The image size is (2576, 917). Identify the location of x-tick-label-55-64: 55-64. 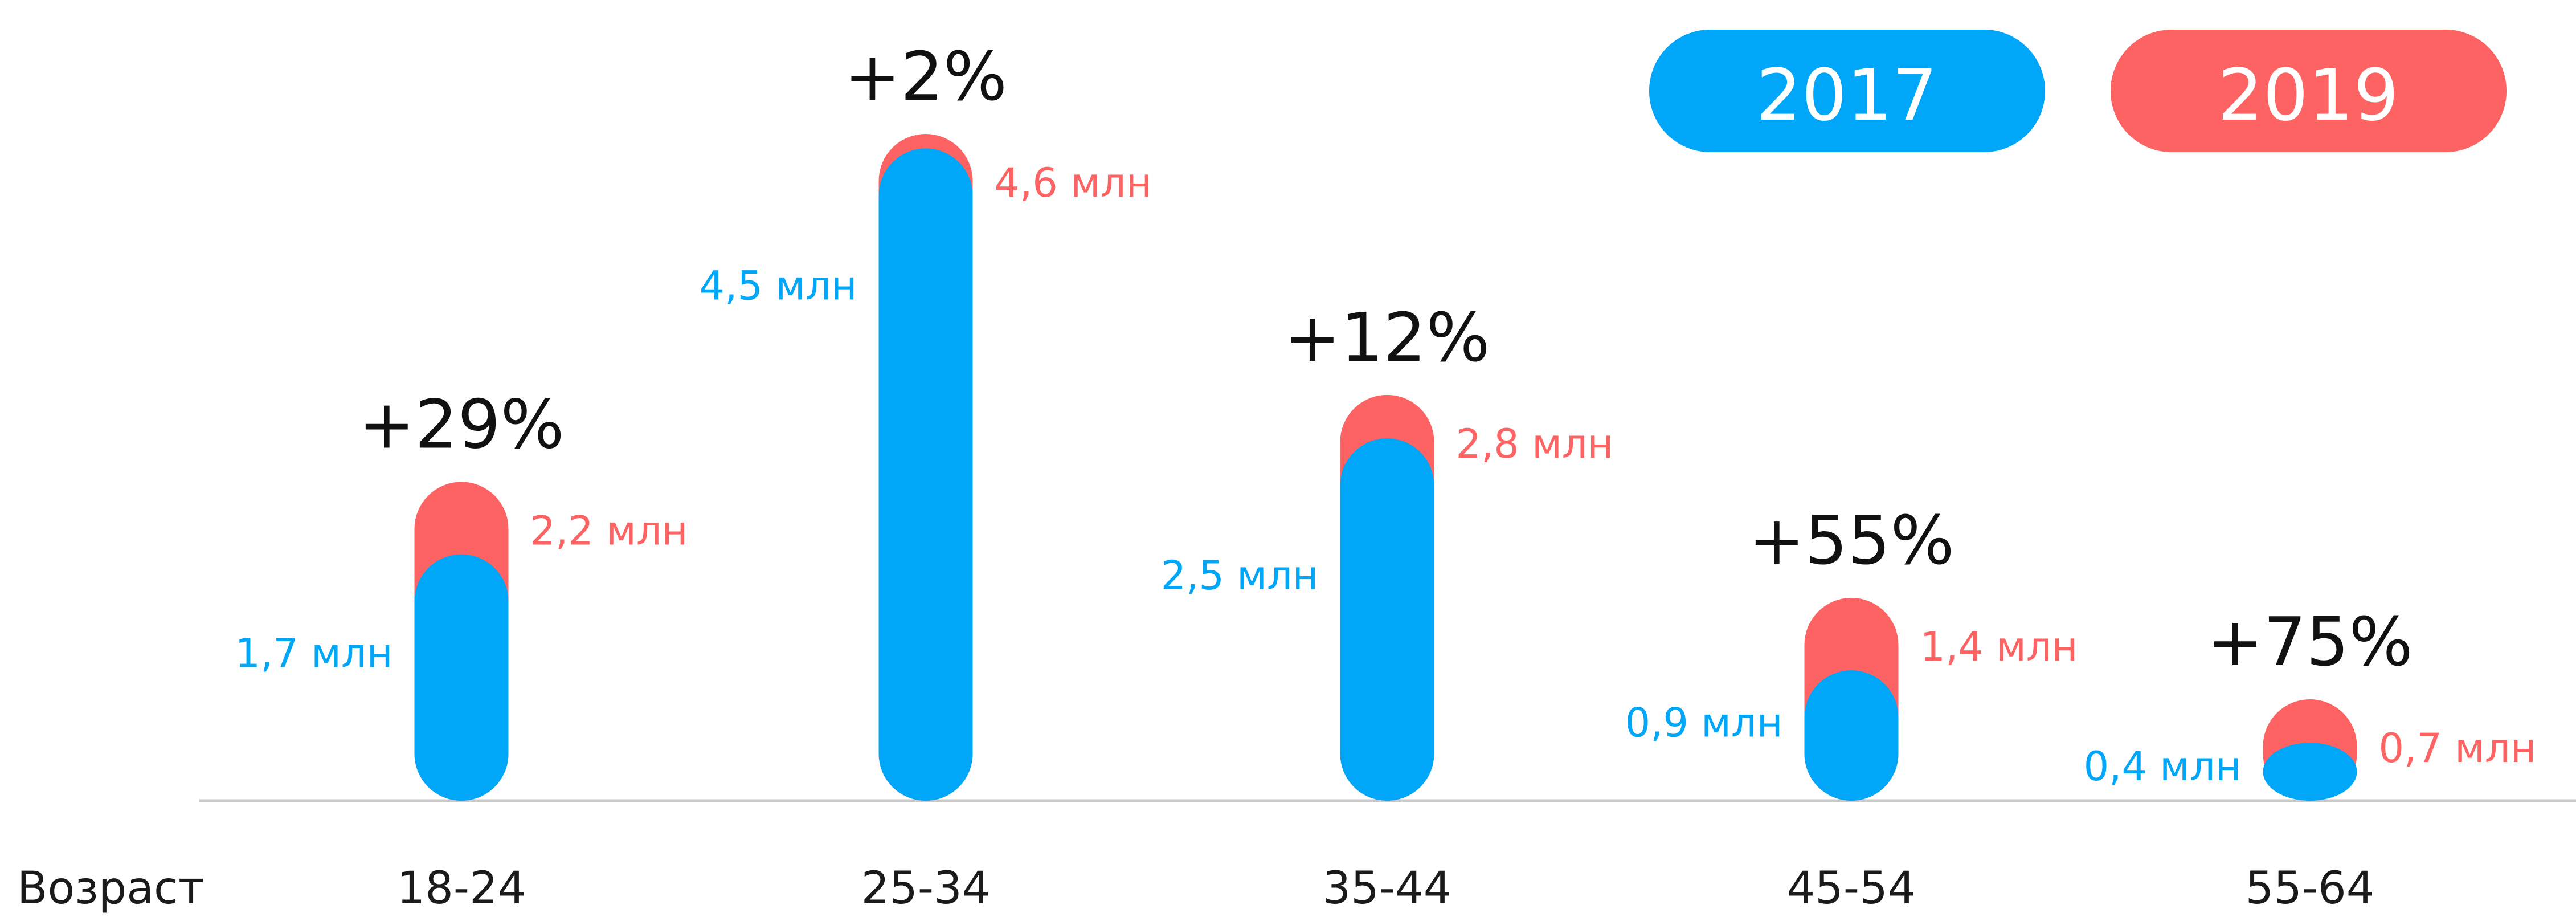
(2310, 889).